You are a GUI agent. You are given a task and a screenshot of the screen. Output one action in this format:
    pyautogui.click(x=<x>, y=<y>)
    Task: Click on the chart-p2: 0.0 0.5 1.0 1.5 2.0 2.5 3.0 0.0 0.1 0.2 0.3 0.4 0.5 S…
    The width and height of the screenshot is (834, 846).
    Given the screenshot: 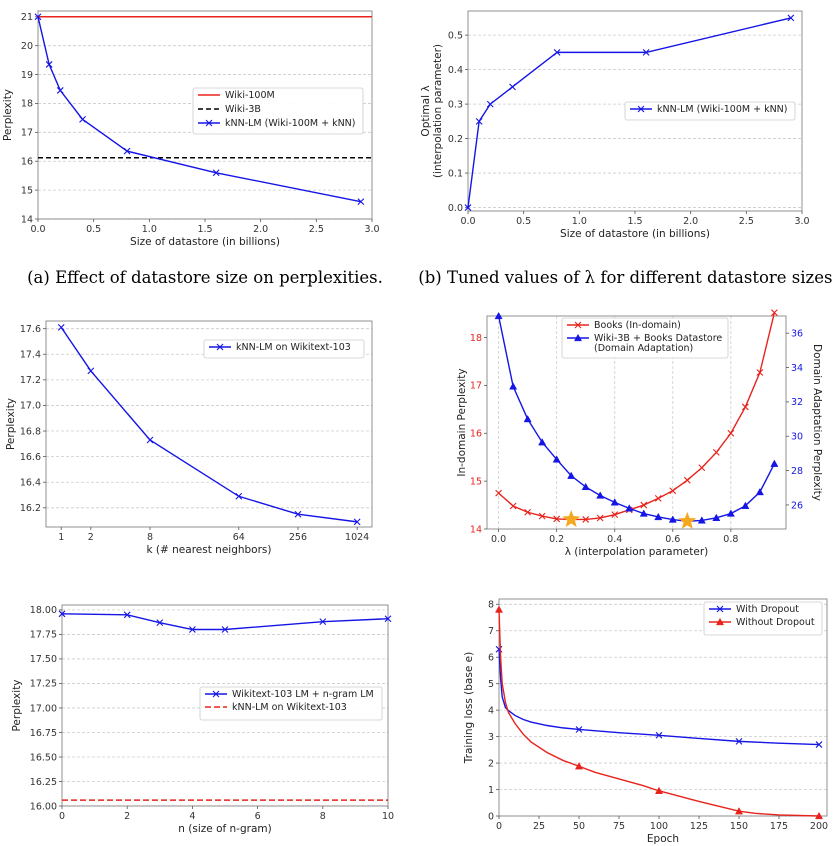 What is the action you would take?
    pyautogui.click(x=615, y=125)
    